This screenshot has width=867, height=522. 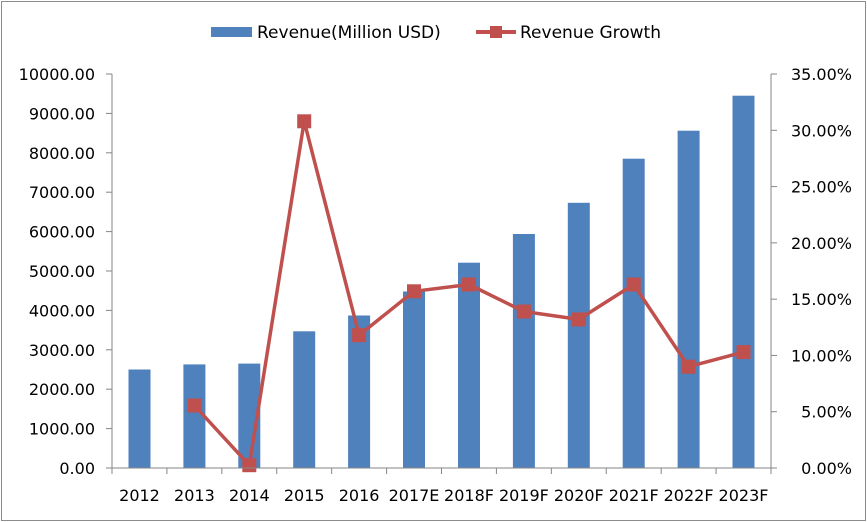 What do you see at coordinates (821, 299) in the screenshot?
I see `right-tick-label: 15.00%` at bounding box center [821, 299].